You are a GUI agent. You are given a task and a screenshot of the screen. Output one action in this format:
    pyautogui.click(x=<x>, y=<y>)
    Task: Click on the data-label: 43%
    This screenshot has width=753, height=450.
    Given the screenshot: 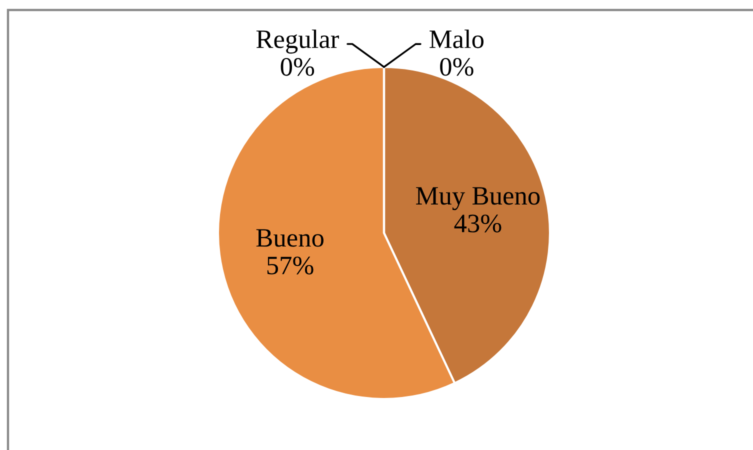 What is the action you would take?
    pyautogui.click(x=478, y=223)
    